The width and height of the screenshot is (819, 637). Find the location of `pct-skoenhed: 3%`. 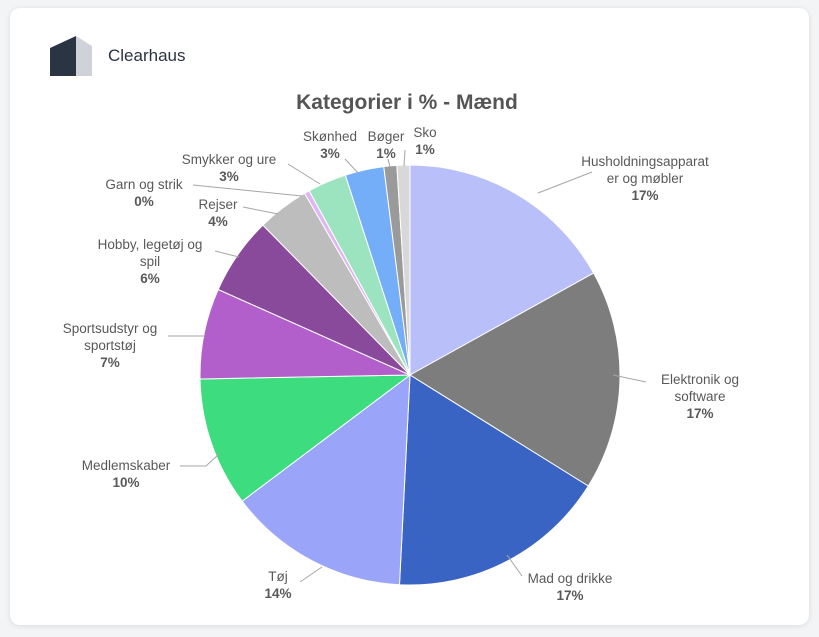

pct-skoenhed: 3% is located at coordinates (330, 153).